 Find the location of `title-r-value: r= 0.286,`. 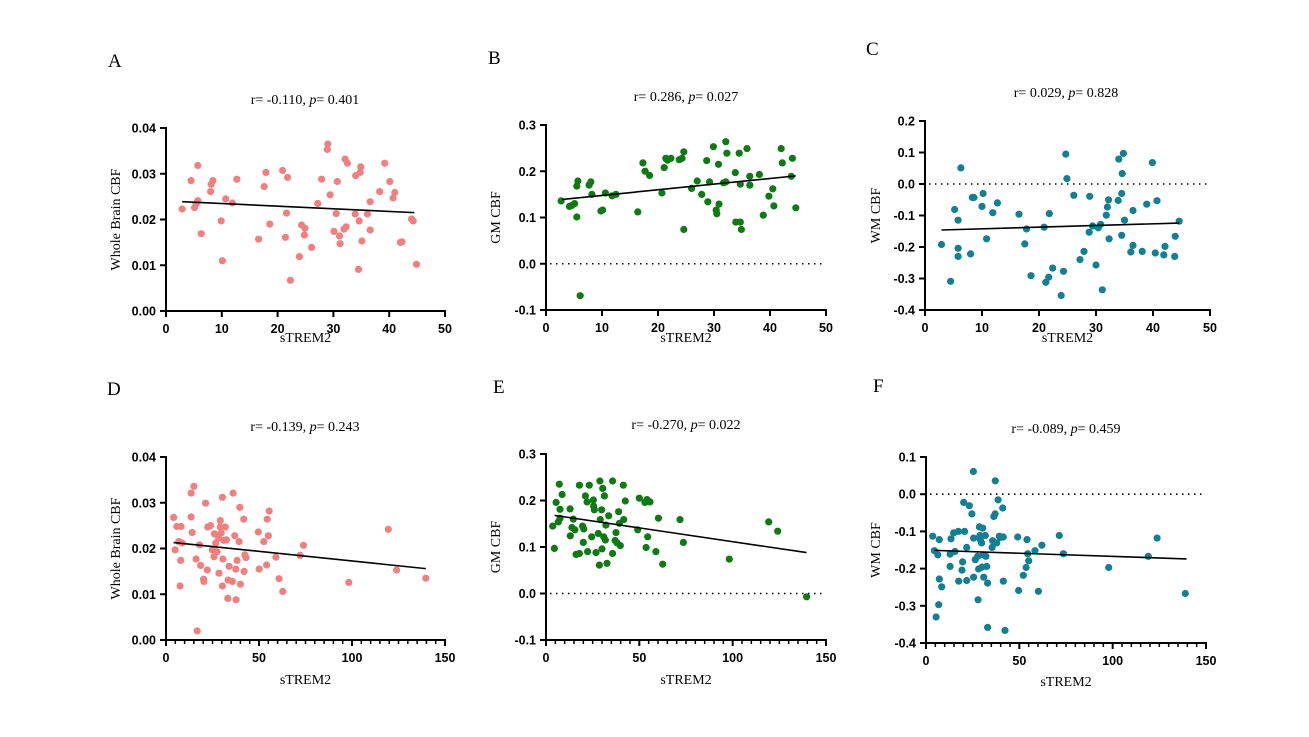

title-r-value: r= 0.286, is located at coordinates (661, 97).